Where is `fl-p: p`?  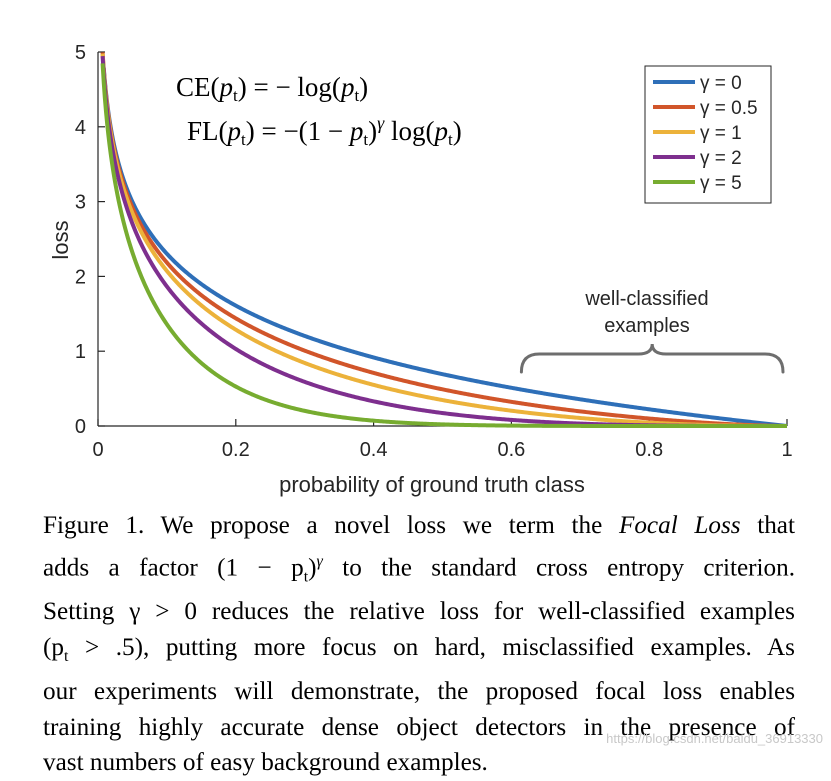
fl-p: p is located at coordinates (234, 131).